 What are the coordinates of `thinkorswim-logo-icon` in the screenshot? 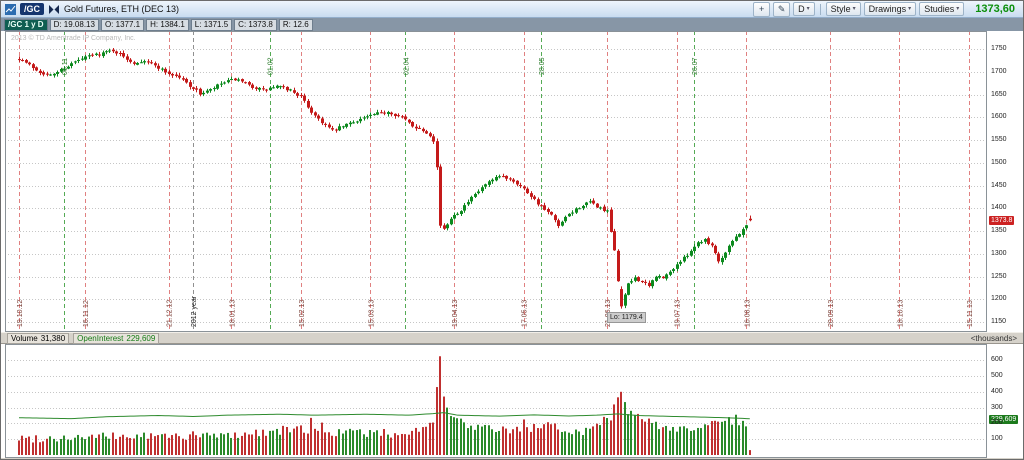 It's located at (54, 9).